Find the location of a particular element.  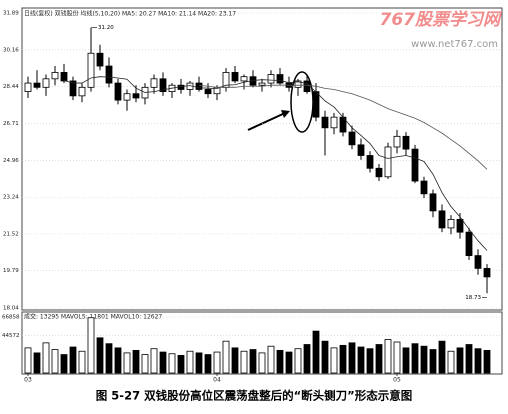

volume-tick-label: 66858 is located at coordinates (11, 318).